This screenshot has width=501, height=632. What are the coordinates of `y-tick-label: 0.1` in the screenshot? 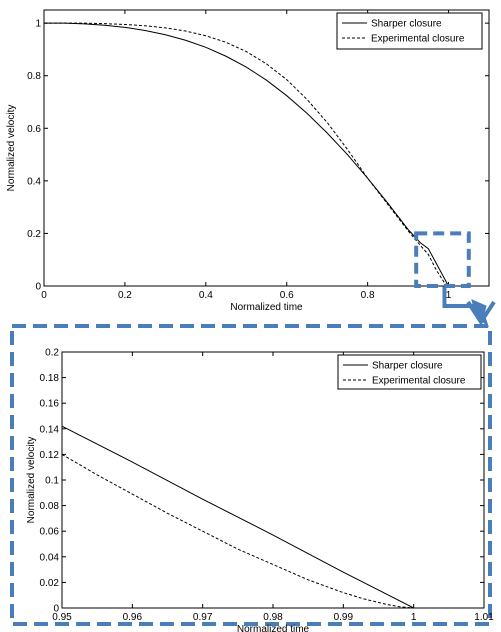 It's located at (52, 481).